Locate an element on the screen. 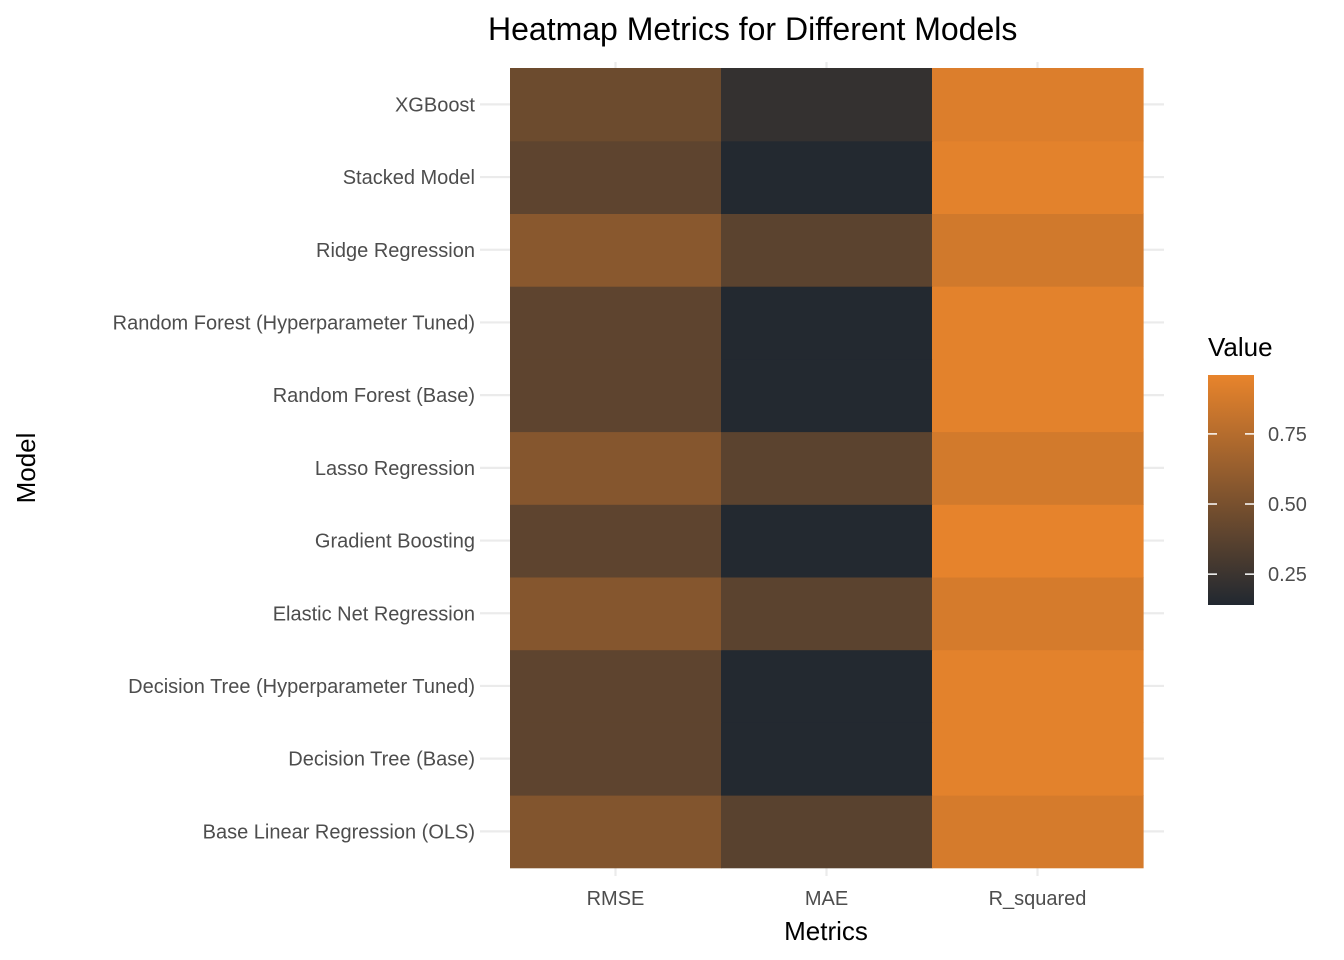 This screenshot has height=960, width=1344. x-tick-label: MAE is located at coordinates (826, 899).